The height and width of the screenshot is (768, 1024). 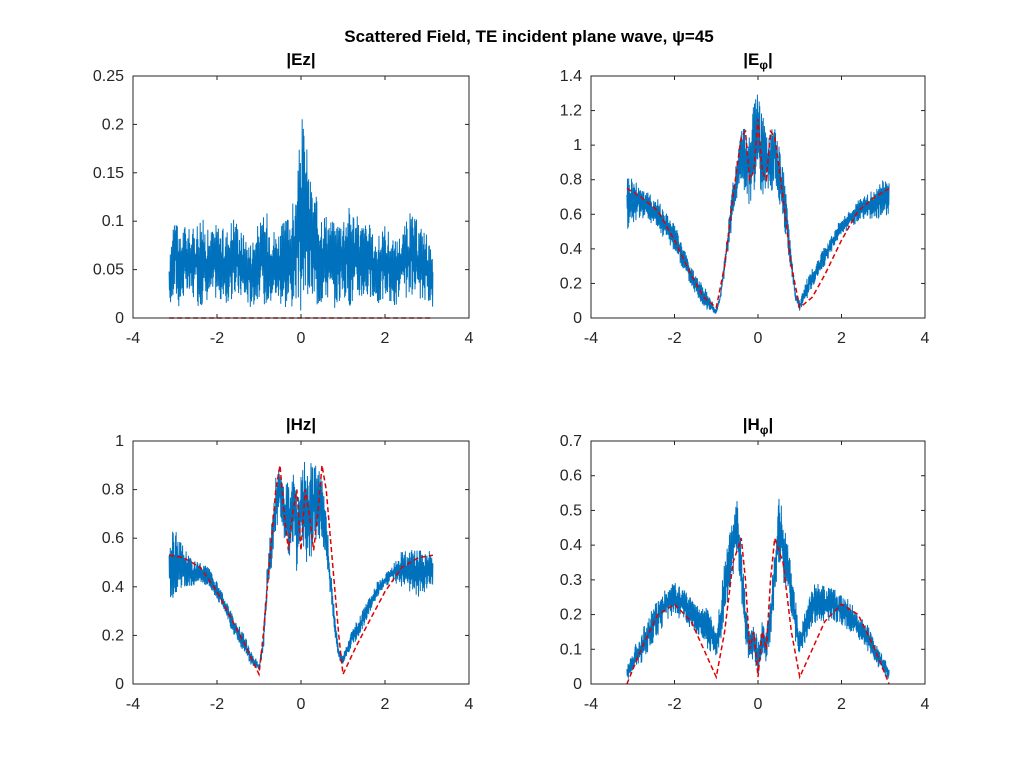 What do you see at coordinates (108, 76) in the screenshot?
I see `y-tick-label: 0.25` at bounding box center [108, 76].